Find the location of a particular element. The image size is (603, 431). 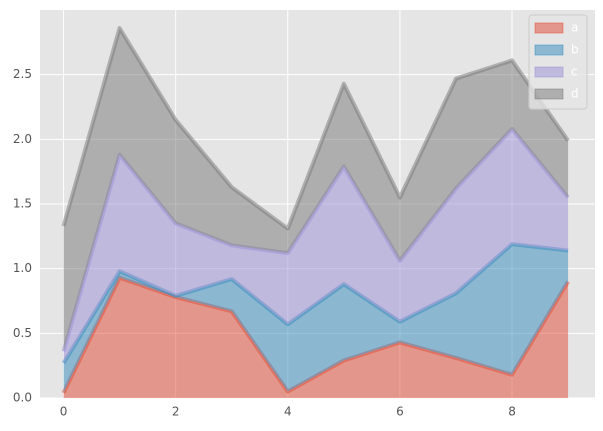

x-tick-label: 4 is located at coordinates (288, 412).